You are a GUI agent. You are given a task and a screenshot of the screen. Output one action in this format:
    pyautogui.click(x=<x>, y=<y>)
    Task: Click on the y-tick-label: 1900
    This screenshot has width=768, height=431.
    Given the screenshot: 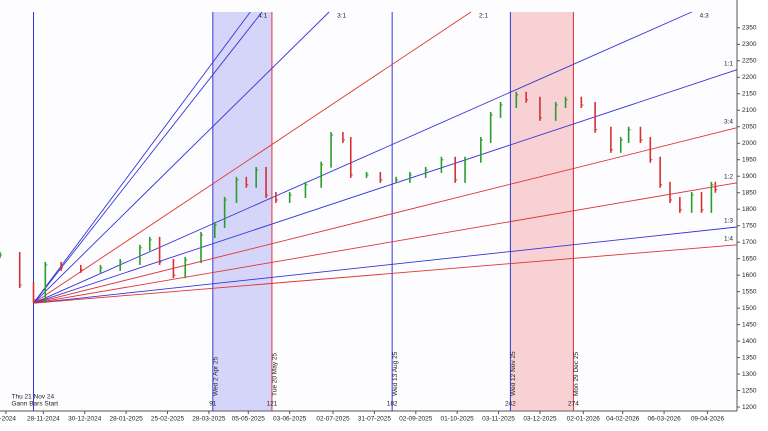 What is the action you would take?
    pyautogui.click(x=749, y=176)
    